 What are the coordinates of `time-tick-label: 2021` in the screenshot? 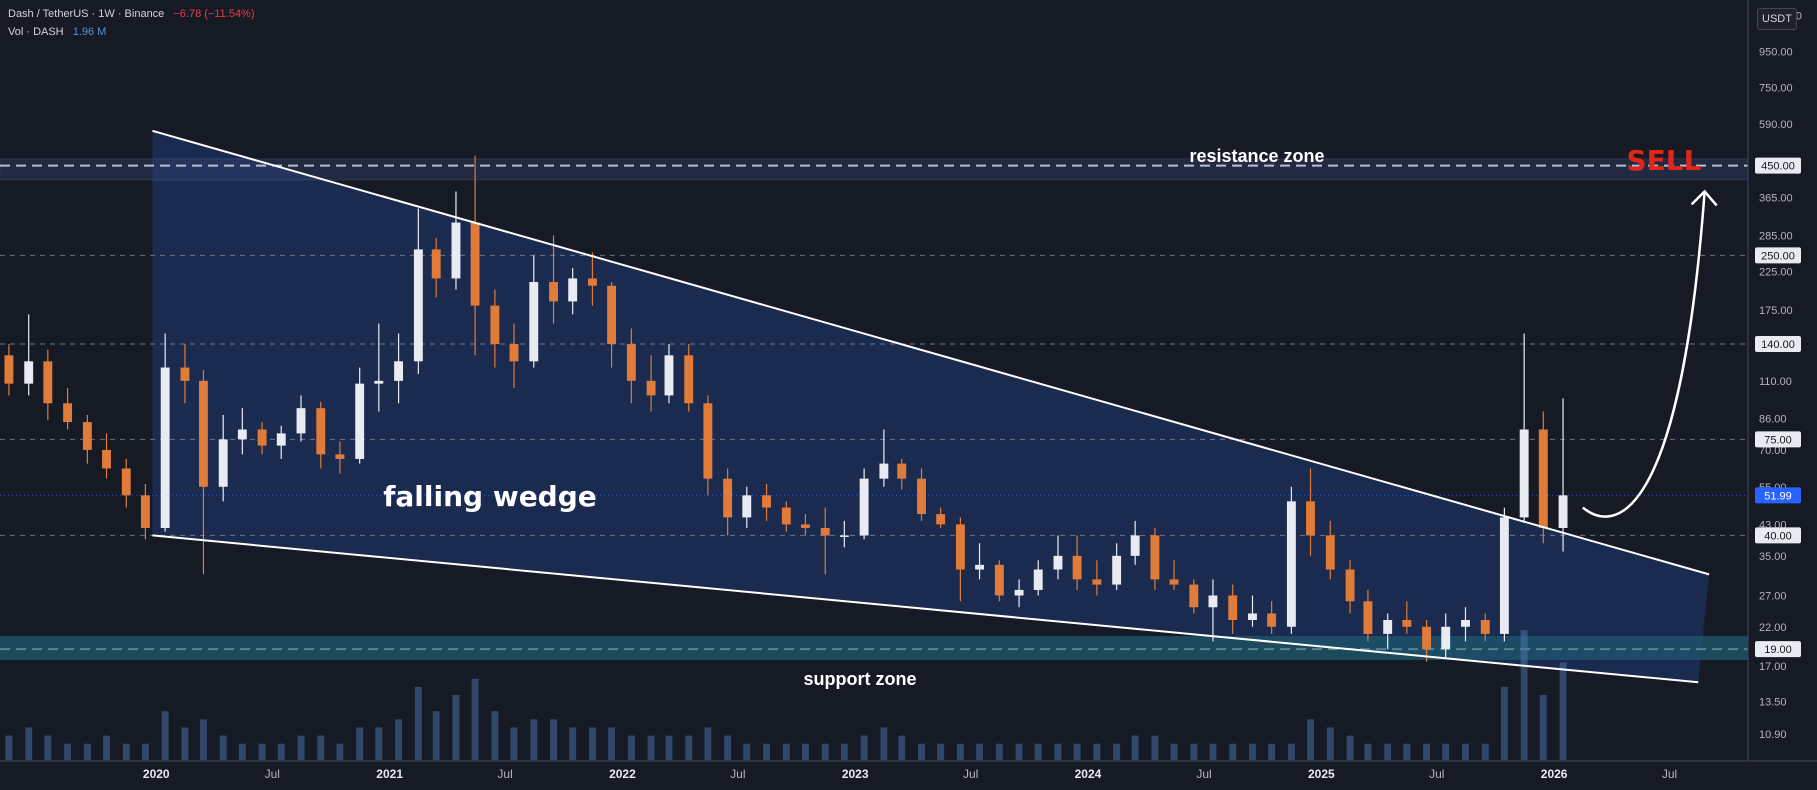 It's located at (389, 774).